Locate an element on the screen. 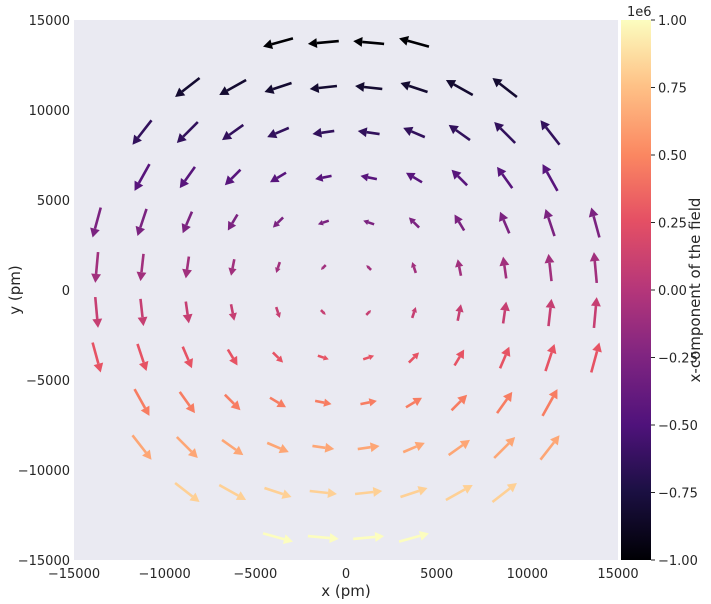  colorbar-tick-label: 0.50 is located at coordinates (672, 156).